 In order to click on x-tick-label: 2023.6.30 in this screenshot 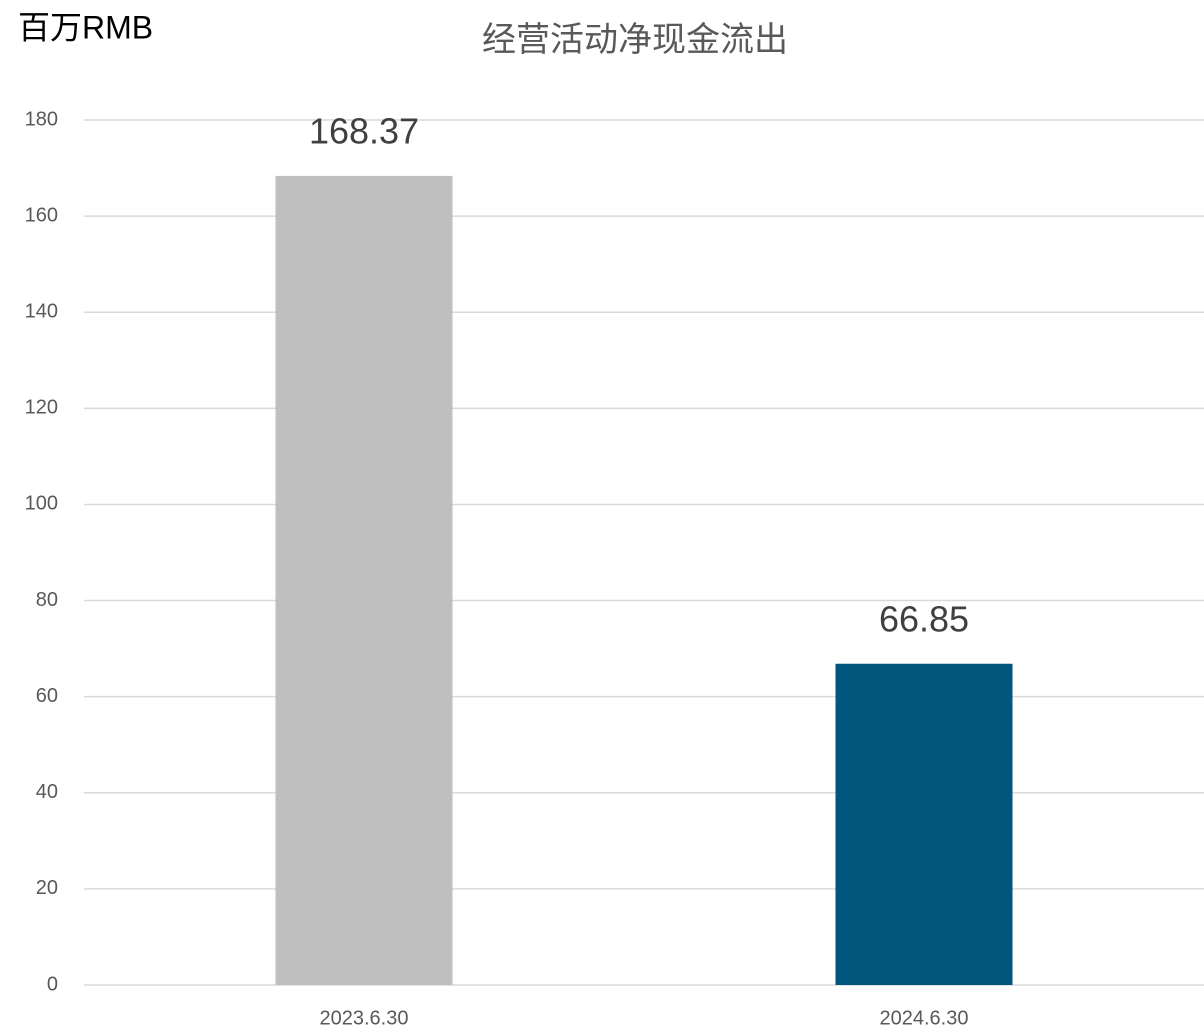, I will do `click(364, 1018)`.